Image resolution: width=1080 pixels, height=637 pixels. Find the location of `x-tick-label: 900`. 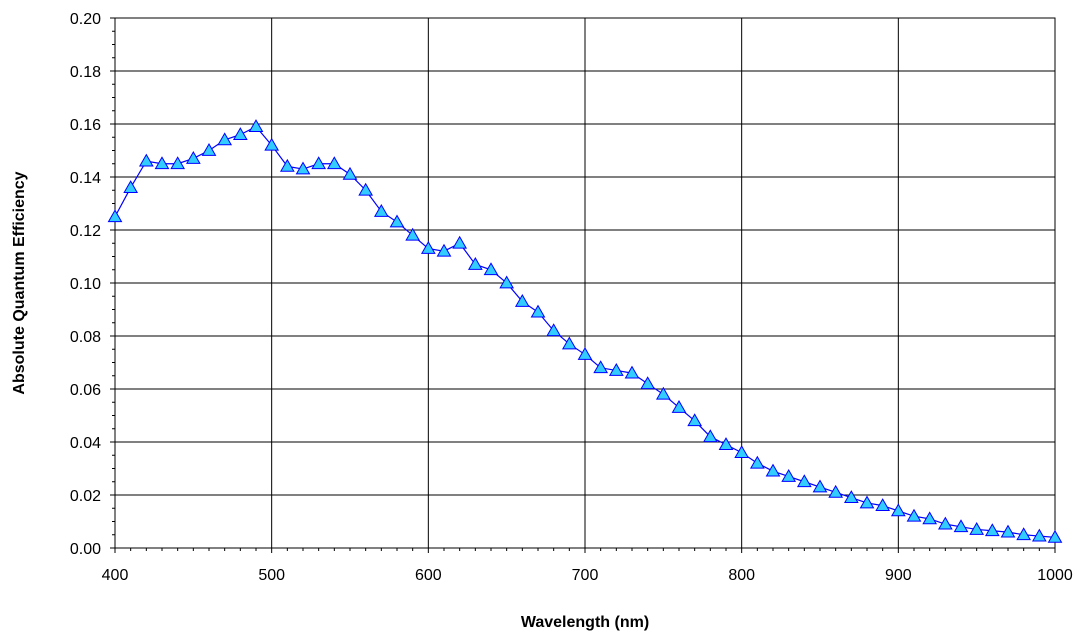

x-tick-label: 900 is located at coordinates (898, 575).